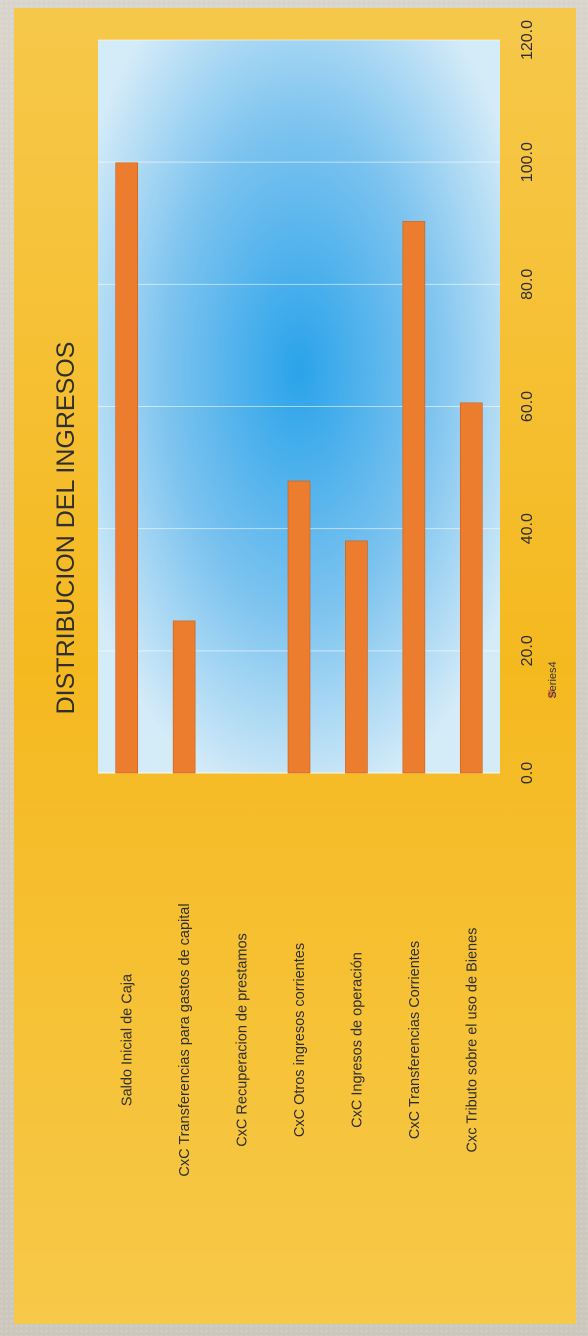 The height and width of the screenshot is (1336, 588). I want to click on category-label: CxC Ingresos de operación, so click(357, 1040).